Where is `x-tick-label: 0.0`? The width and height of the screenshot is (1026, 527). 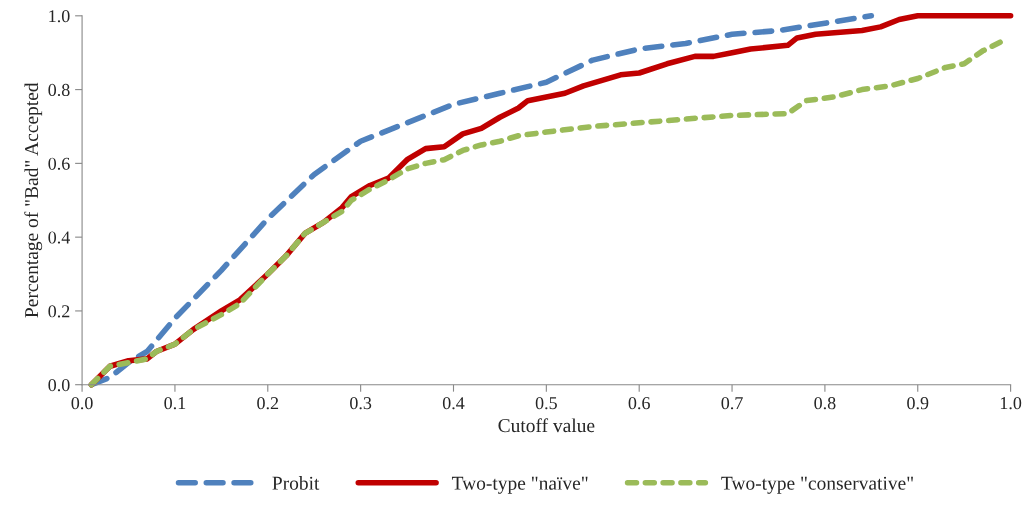
x-tick-label: 0.0 is located at coordinates (82, 403).